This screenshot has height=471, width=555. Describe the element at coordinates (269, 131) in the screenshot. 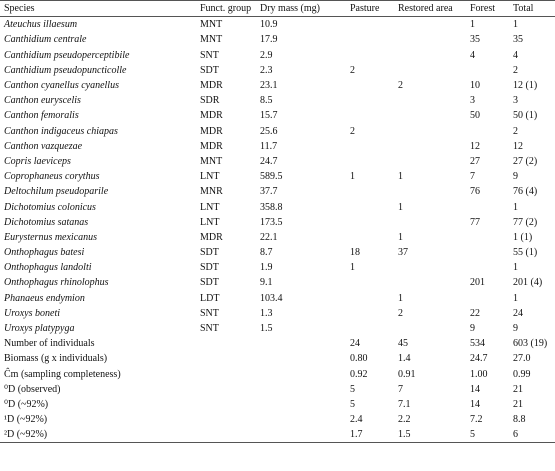

I see `table-cell: 25.6` at that location.